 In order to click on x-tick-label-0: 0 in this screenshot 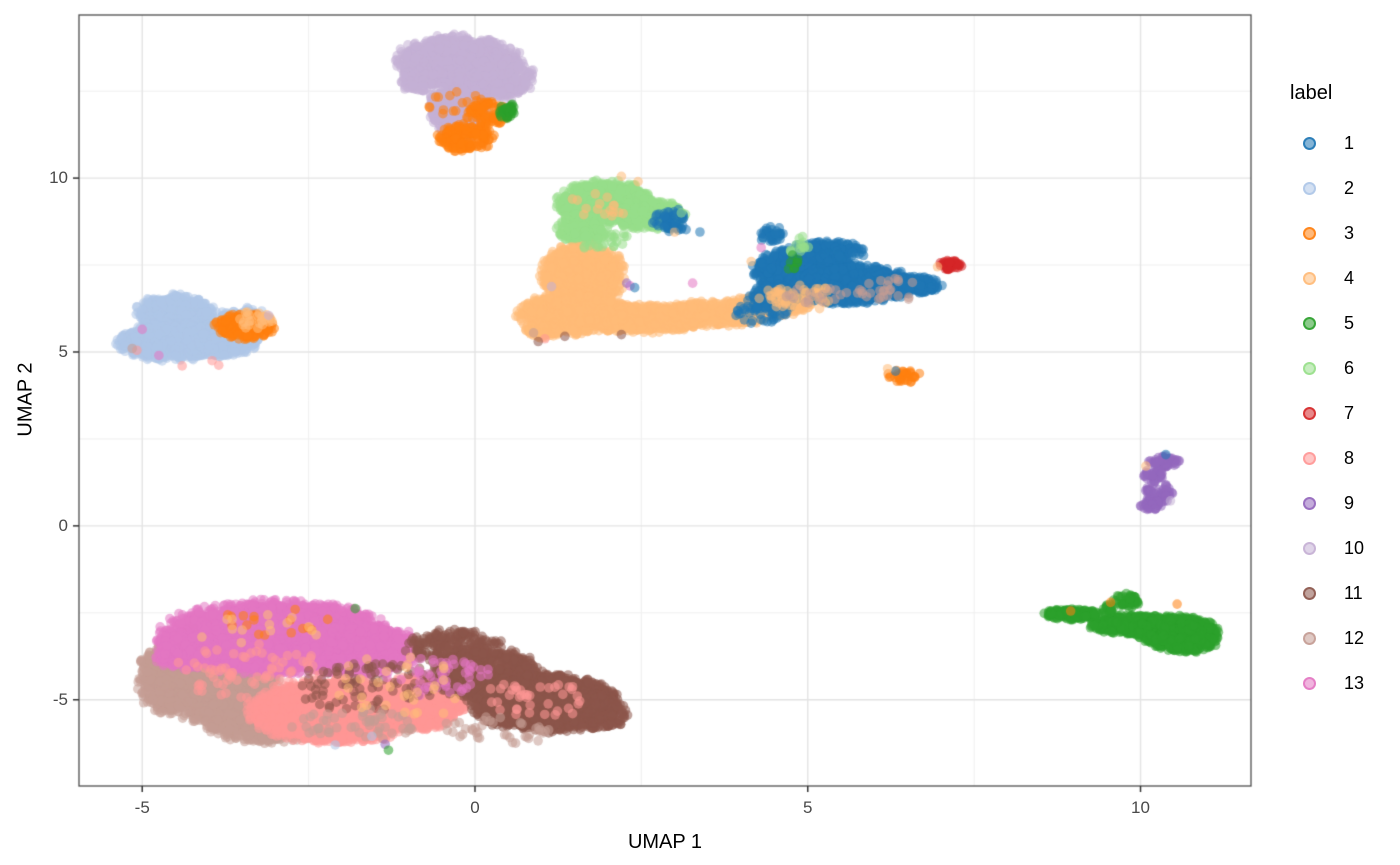, I will do `click(475, 807)`.